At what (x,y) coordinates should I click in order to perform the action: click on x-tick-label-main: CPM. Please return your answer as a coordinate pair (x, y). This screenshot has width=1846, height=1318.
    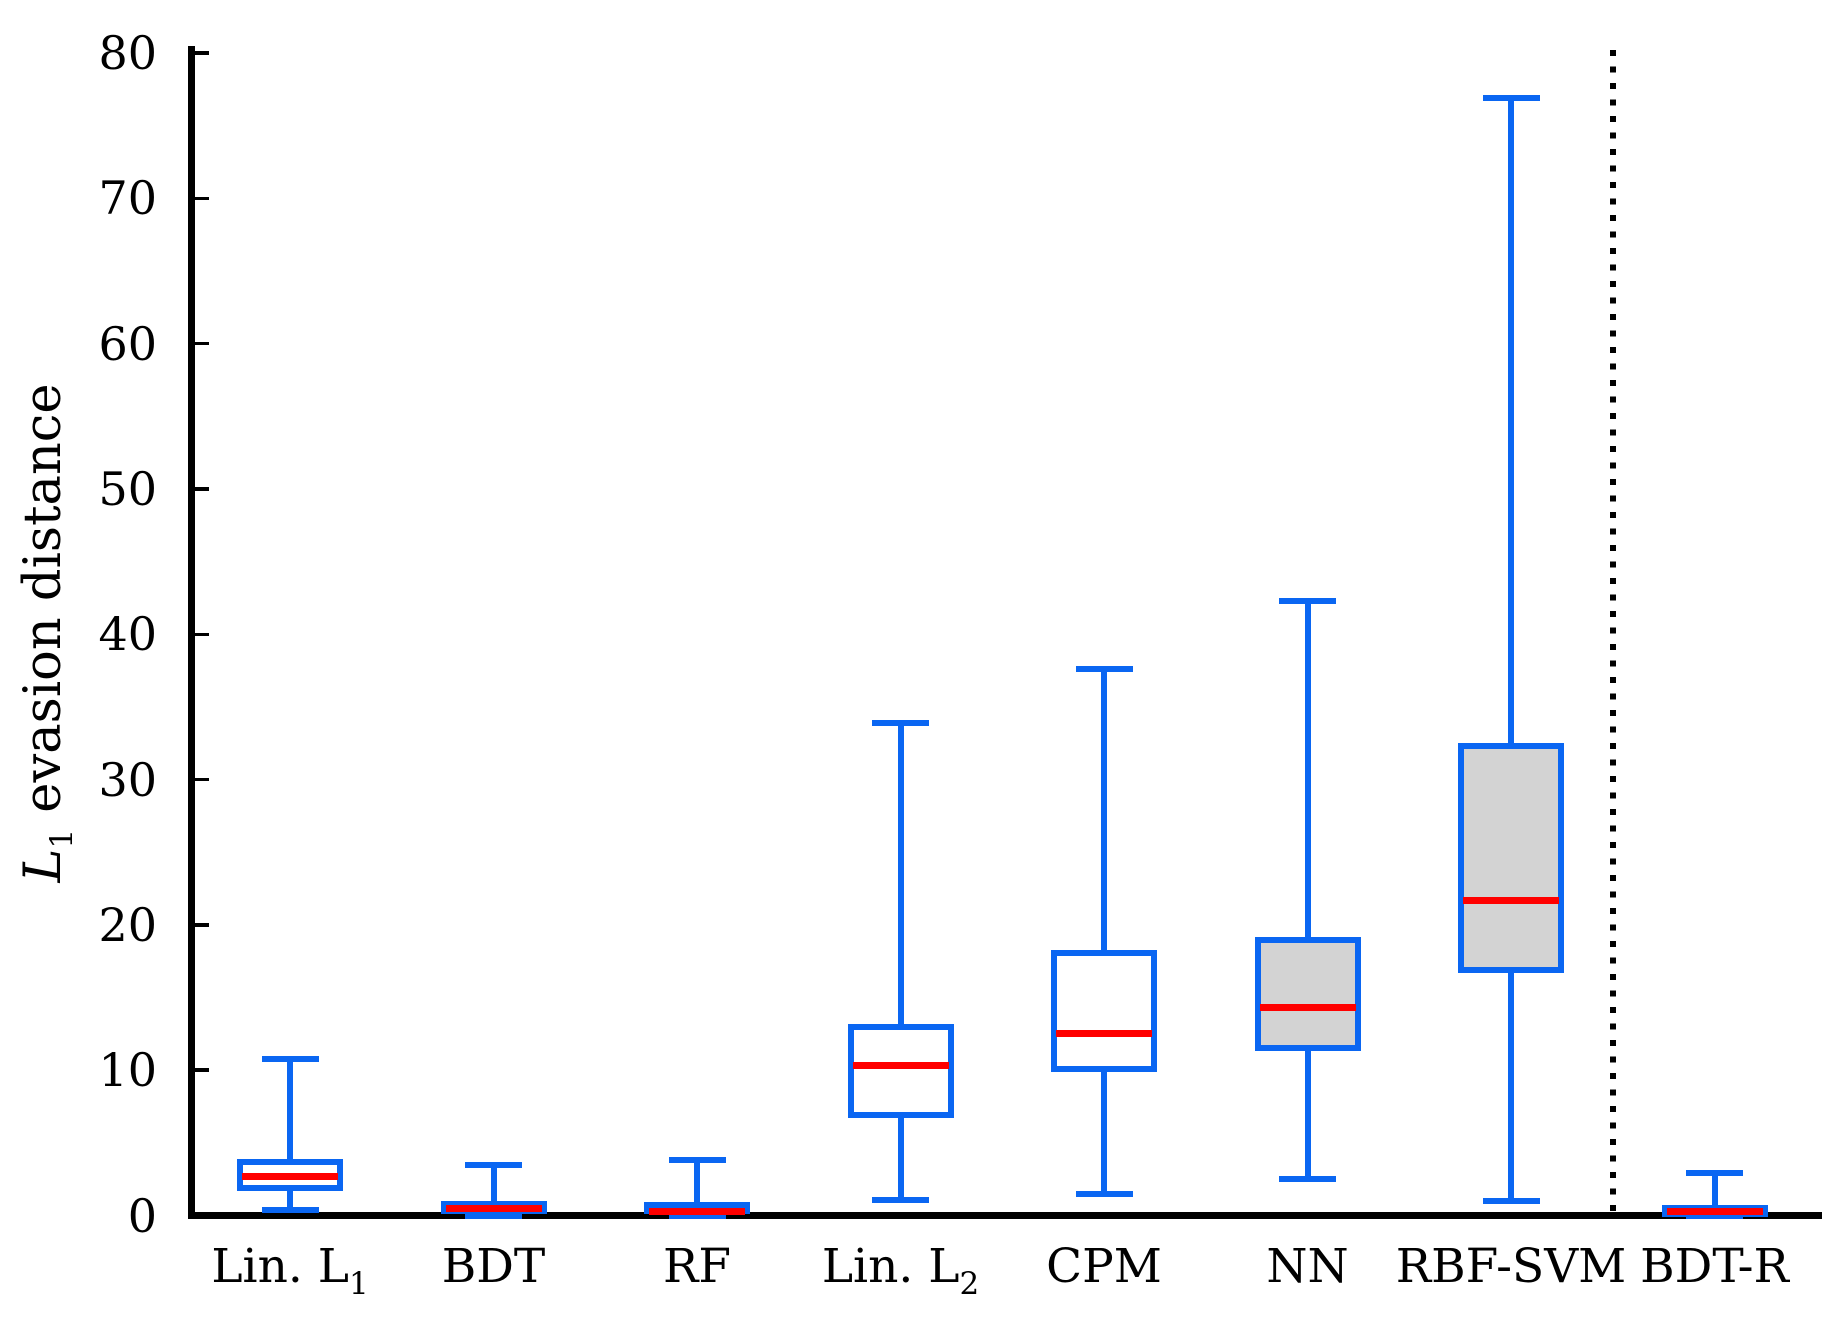
    Looking at the image, I should click on (1104, 1266).